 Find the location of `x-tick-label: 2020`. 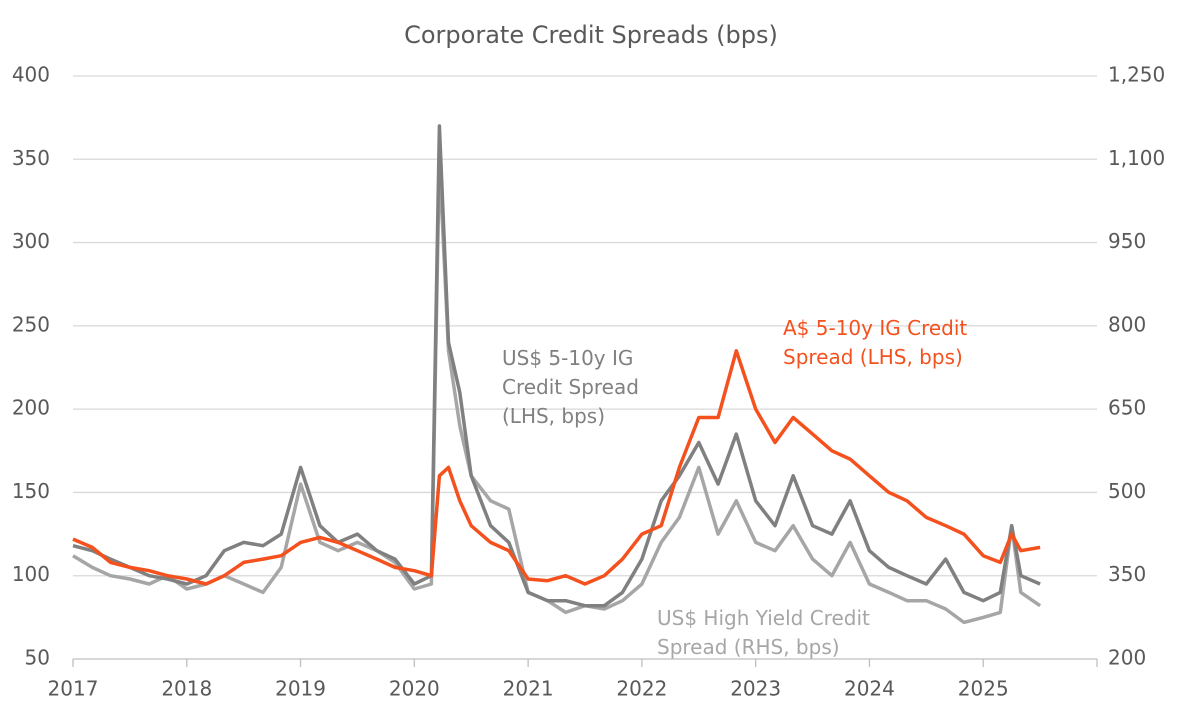

x-tick-label: 2020 is located at coordinates (414, 689).